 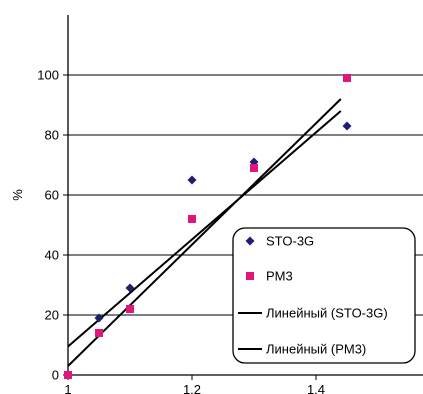 I want to click on y-tick-label: 60, so click(x=52, y=195).